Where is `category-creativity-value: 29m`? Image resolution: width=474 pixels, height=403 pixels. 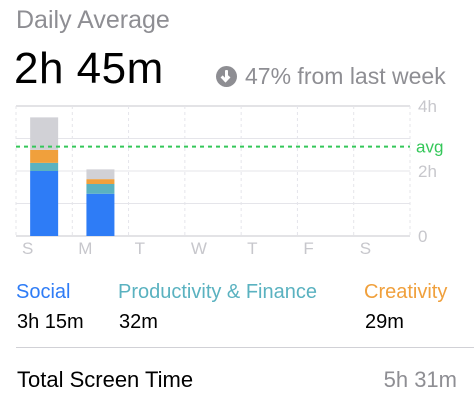 category-creativity-value: 29m is located at coordinates (384, 322).